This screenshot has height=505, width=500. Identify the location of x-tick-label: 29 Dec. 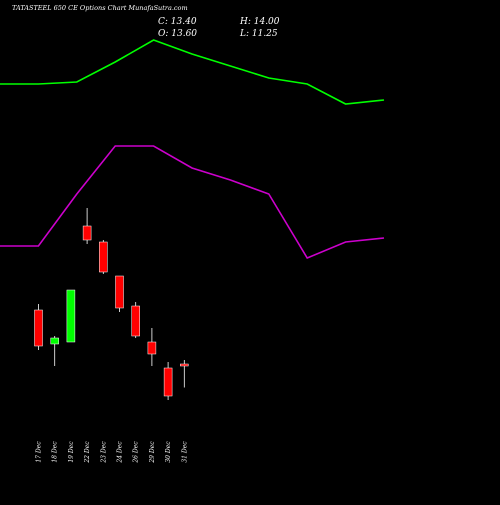
(152, 452).